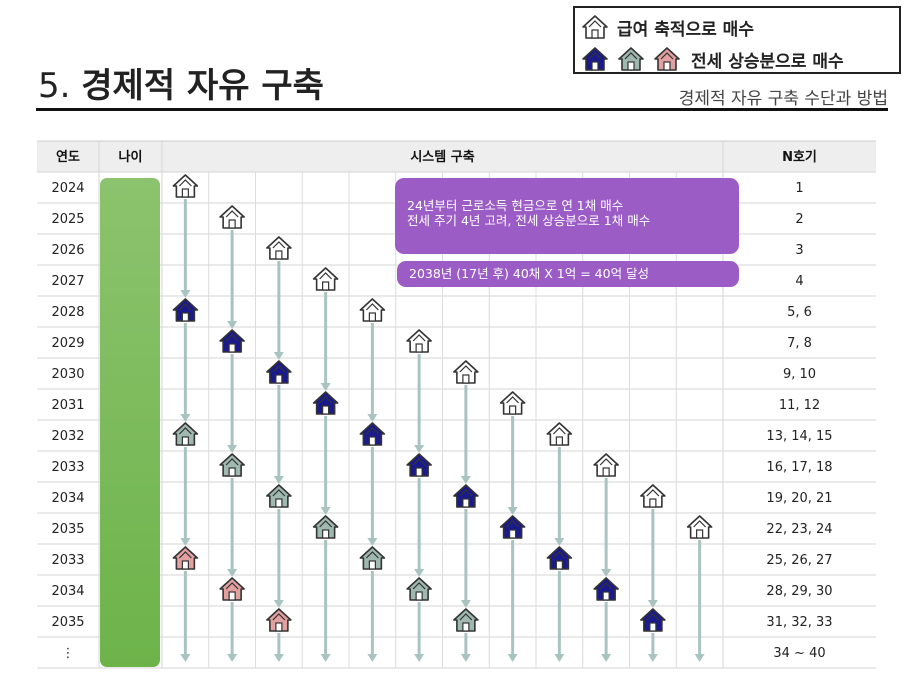 This screenshot has width=912, height=684. Describe the element at coordinates (799, 653) in the screenshot. I see `count-cell: 34 ~ 40` at that location.